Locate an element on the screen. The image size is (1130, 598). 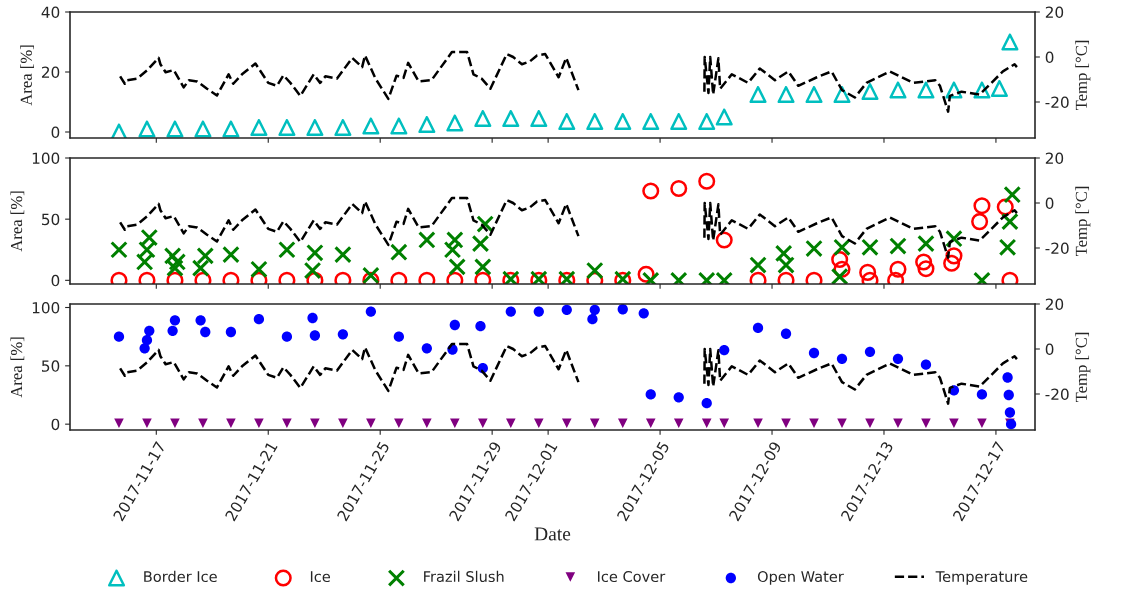
legend-label: Ice is located at coordinates (320, 577).